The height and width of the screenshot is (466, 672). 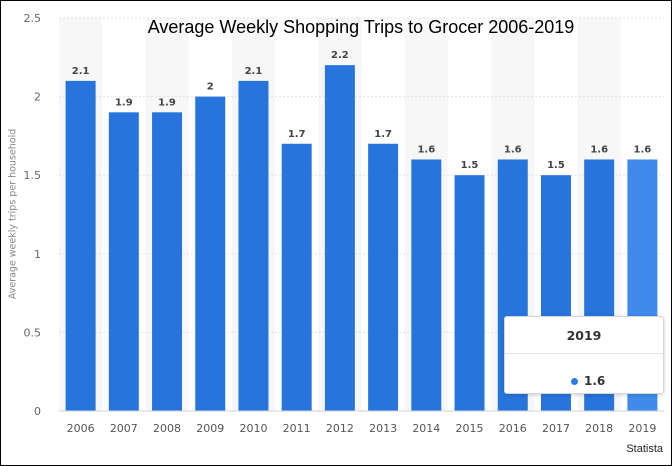 What do you see at coordinates (599, 428) in the screenshot?
I see `x-tick-label: 2018` at bounding box center [599, 428].